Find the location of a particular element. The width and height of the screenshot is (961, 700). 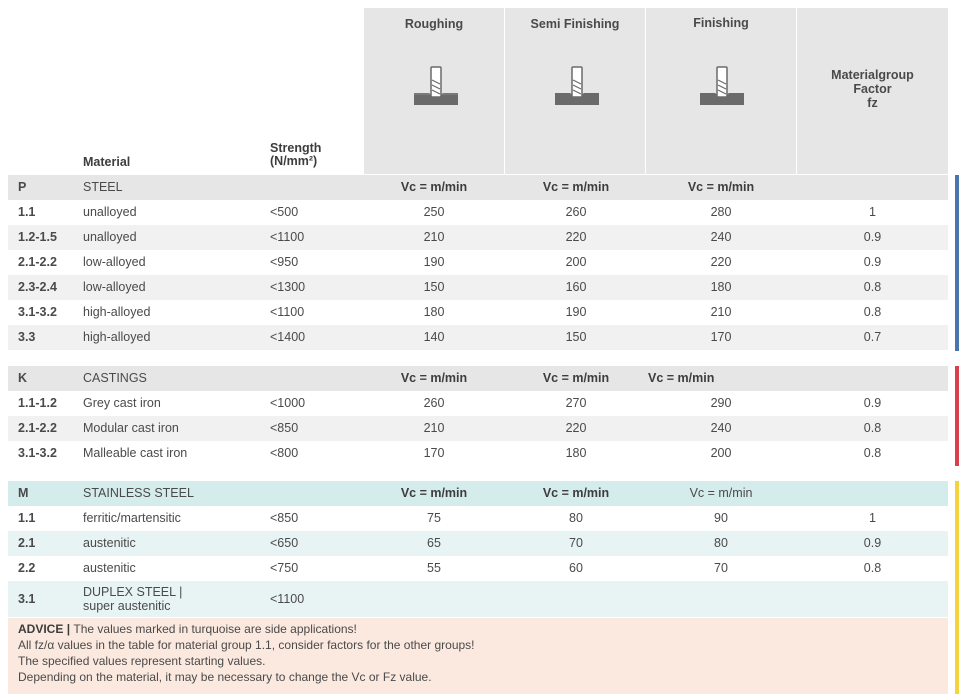

strength-value: <1300 is located at coordinates (288, 287).